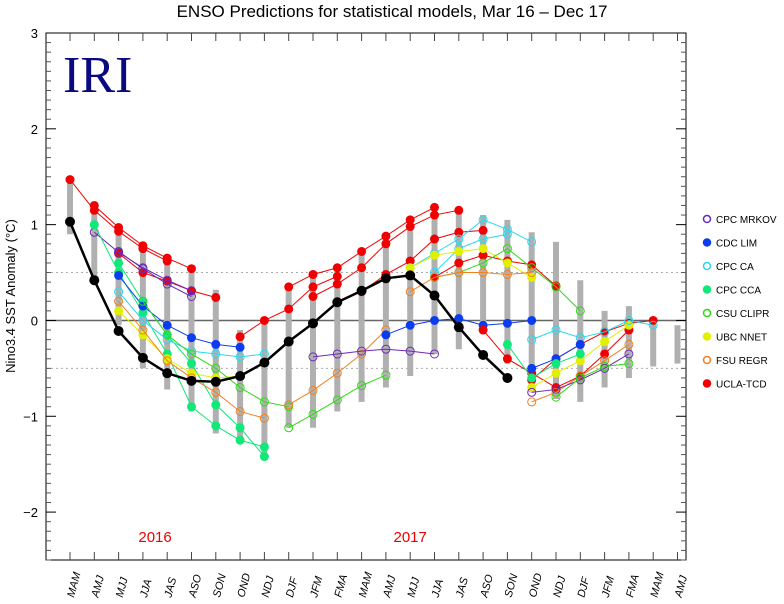  I want to click on y-tick-label: −1, so click(30, 416).